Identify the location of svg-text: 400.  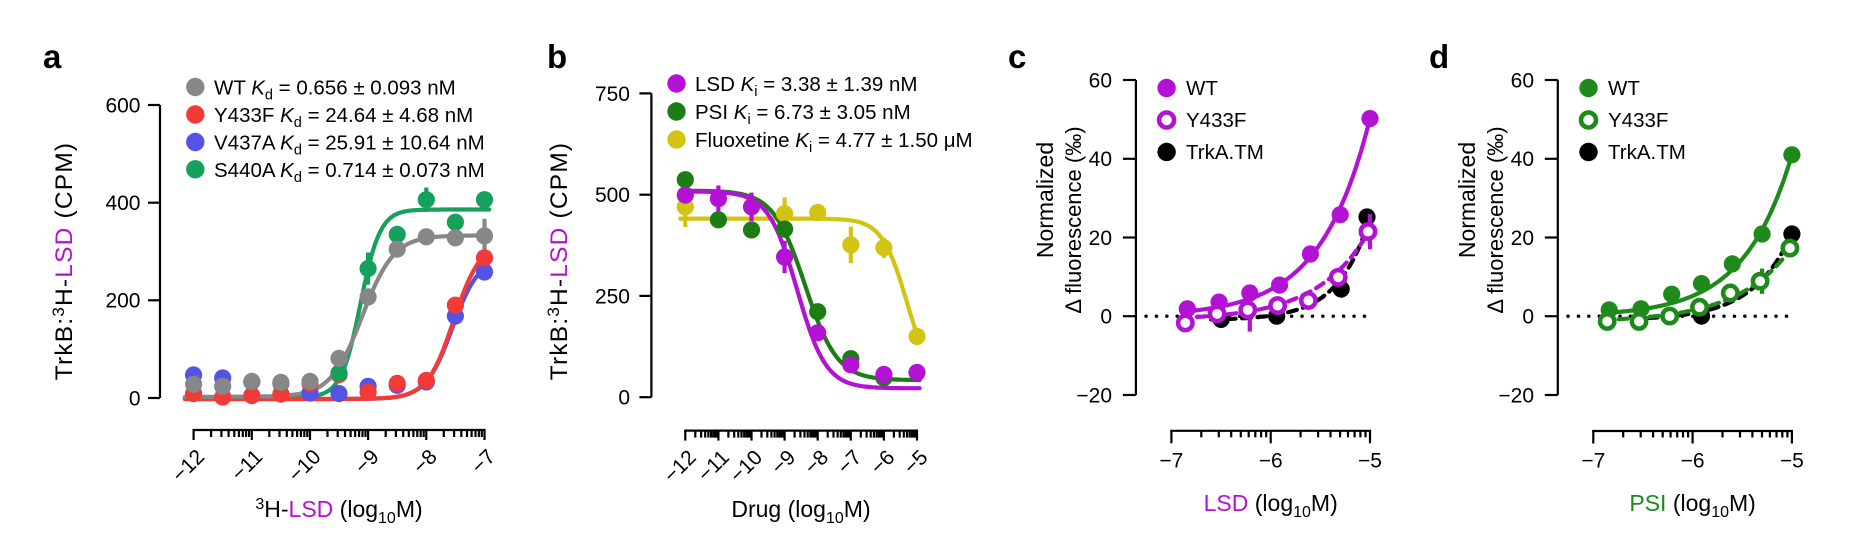
(122, 203).